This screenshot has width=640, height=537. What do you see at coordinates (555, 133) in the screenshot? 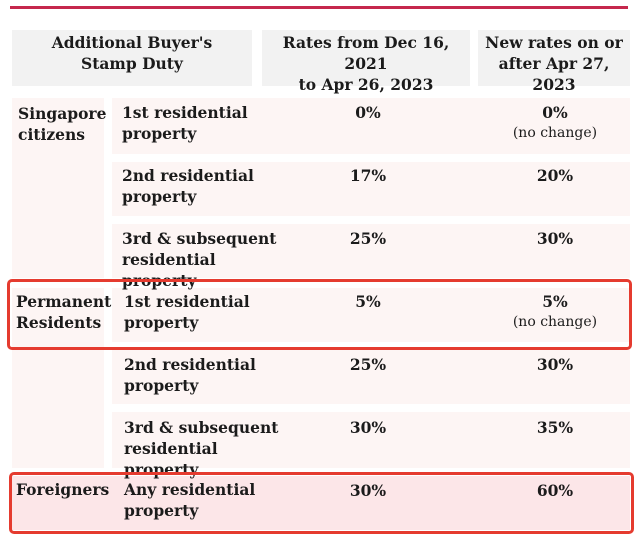
I see `new-rate-sc-1-note: (no change)` at bounding box center [555, 133].